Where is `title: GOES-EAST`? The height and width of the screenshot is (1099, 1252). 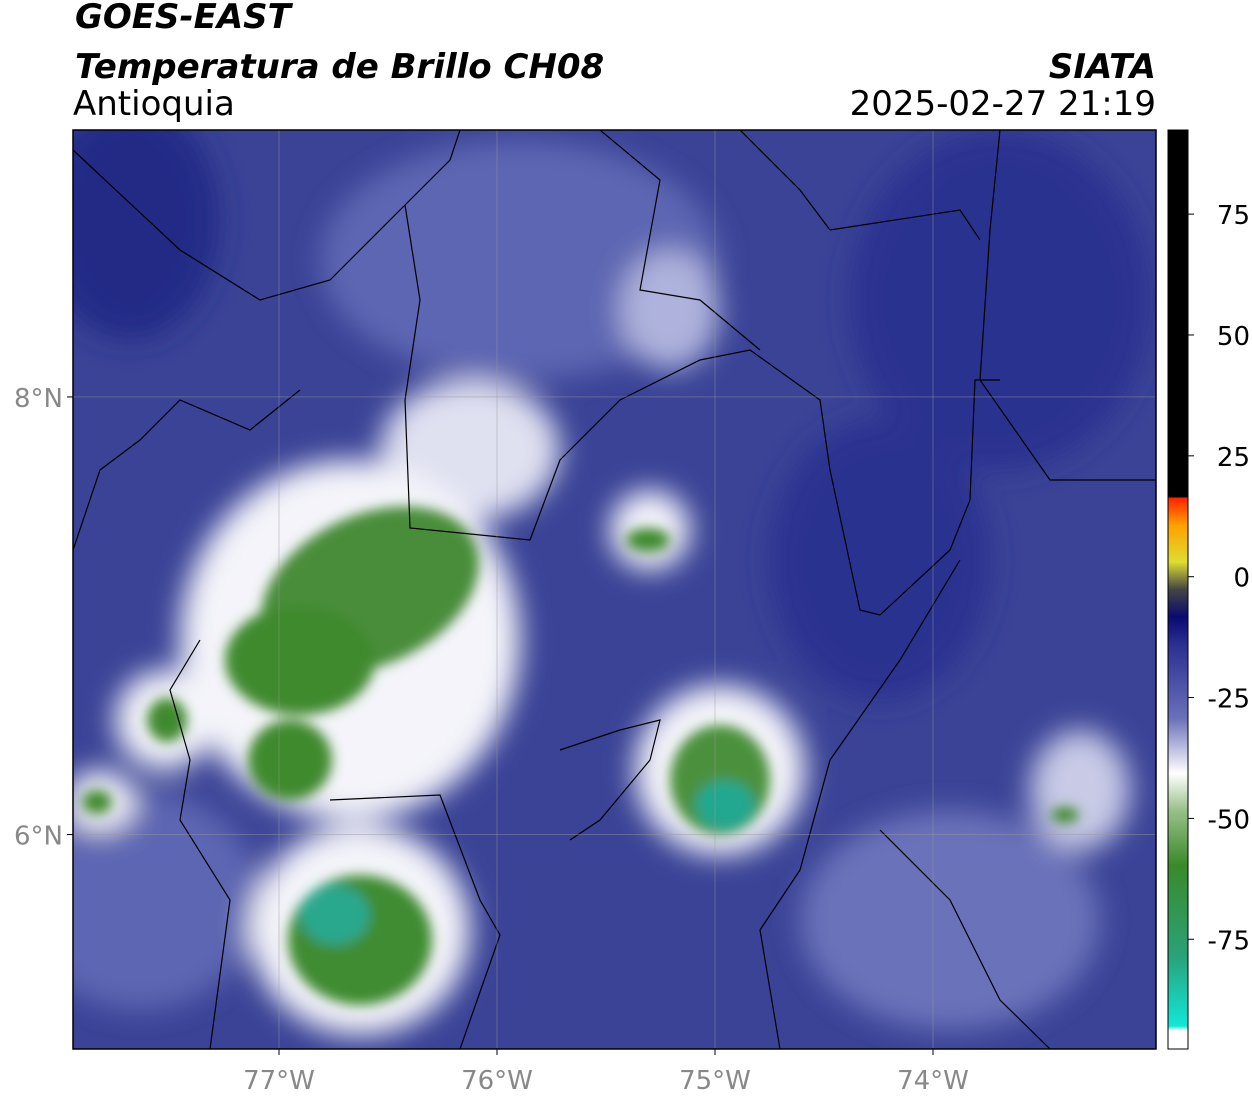
title: GOES-EAST is located at coordinates (184, 18).